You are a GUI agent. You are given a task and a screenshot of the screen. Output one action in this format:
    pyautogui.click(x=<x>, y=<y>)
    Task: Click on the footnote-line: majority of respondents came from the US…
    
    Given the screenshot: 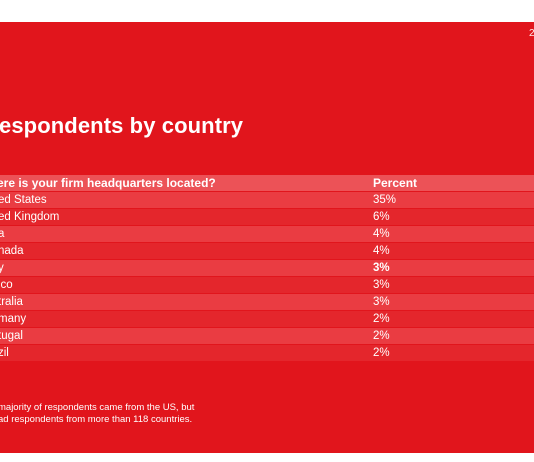 What is the action you would take?
    pyautogui.click(x=97, y=408)
    